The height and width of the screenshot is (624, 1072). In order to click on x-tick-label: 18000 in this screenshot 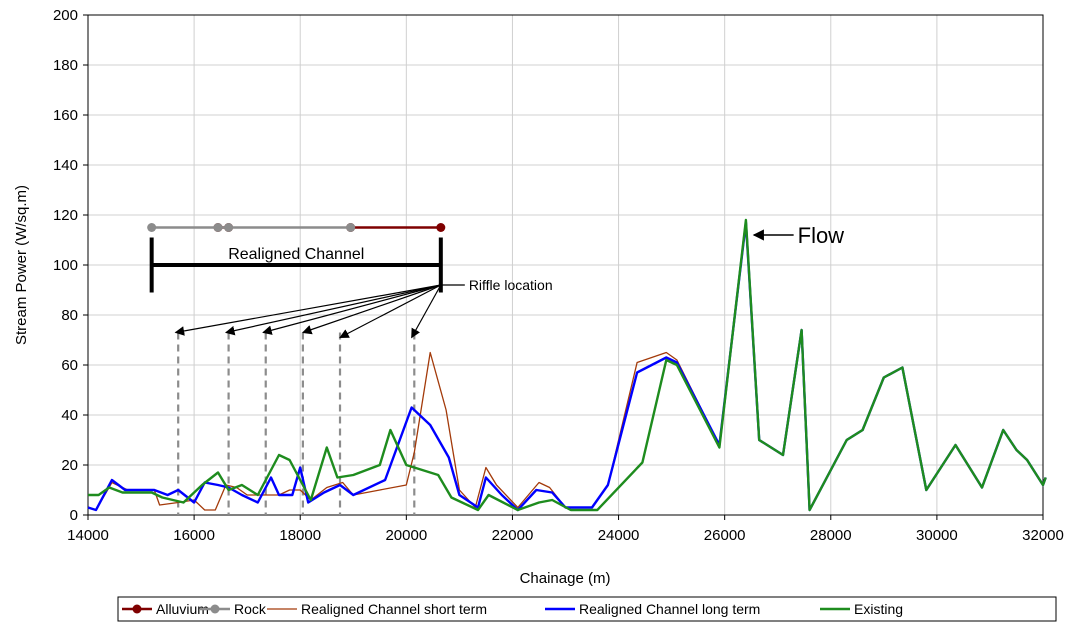, I will do `click(300, 535)`.